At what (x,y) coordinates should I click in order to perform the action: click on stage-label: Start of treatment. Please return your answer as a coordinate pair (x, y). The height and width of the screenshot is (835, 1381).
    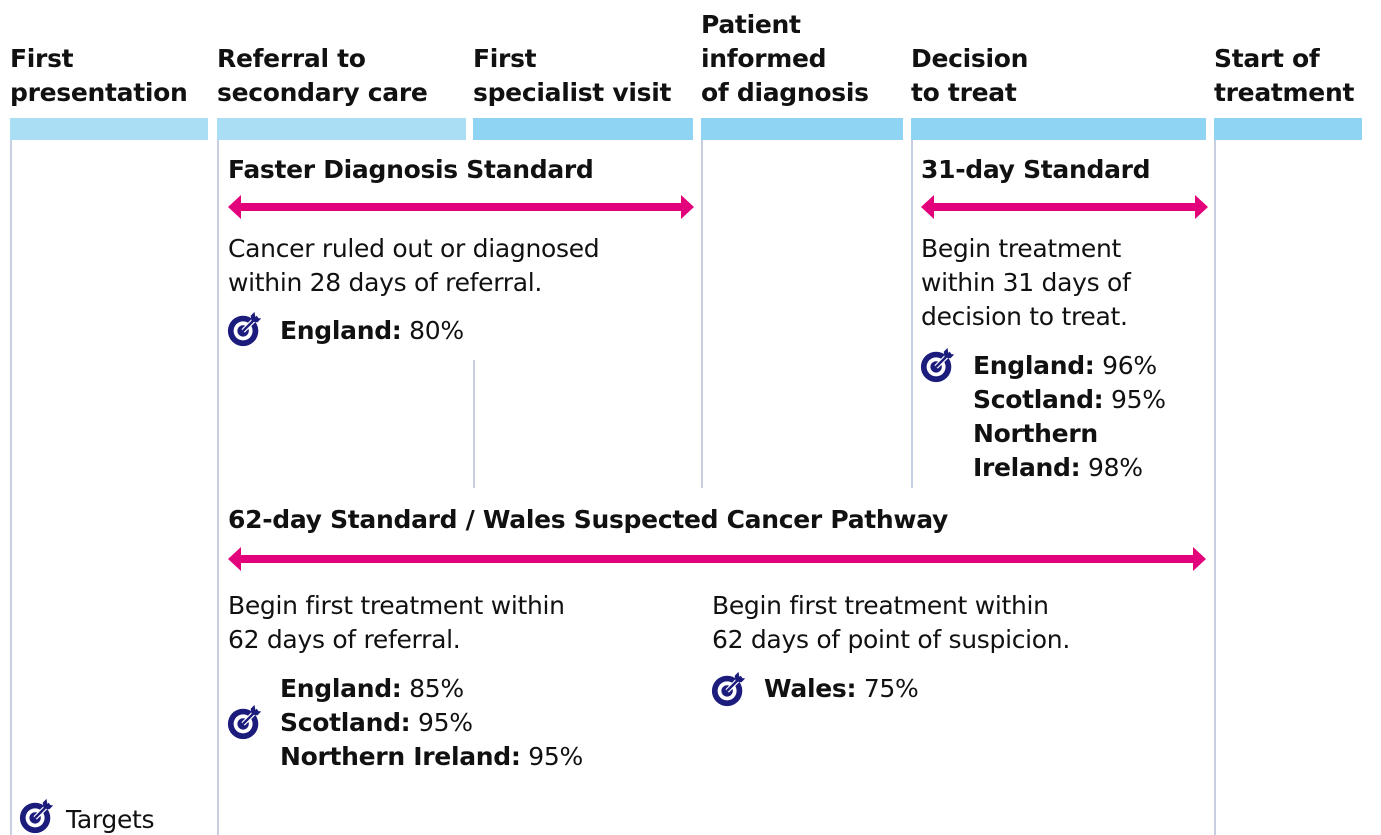
    Looking at the image, I should click on (1284, 75).